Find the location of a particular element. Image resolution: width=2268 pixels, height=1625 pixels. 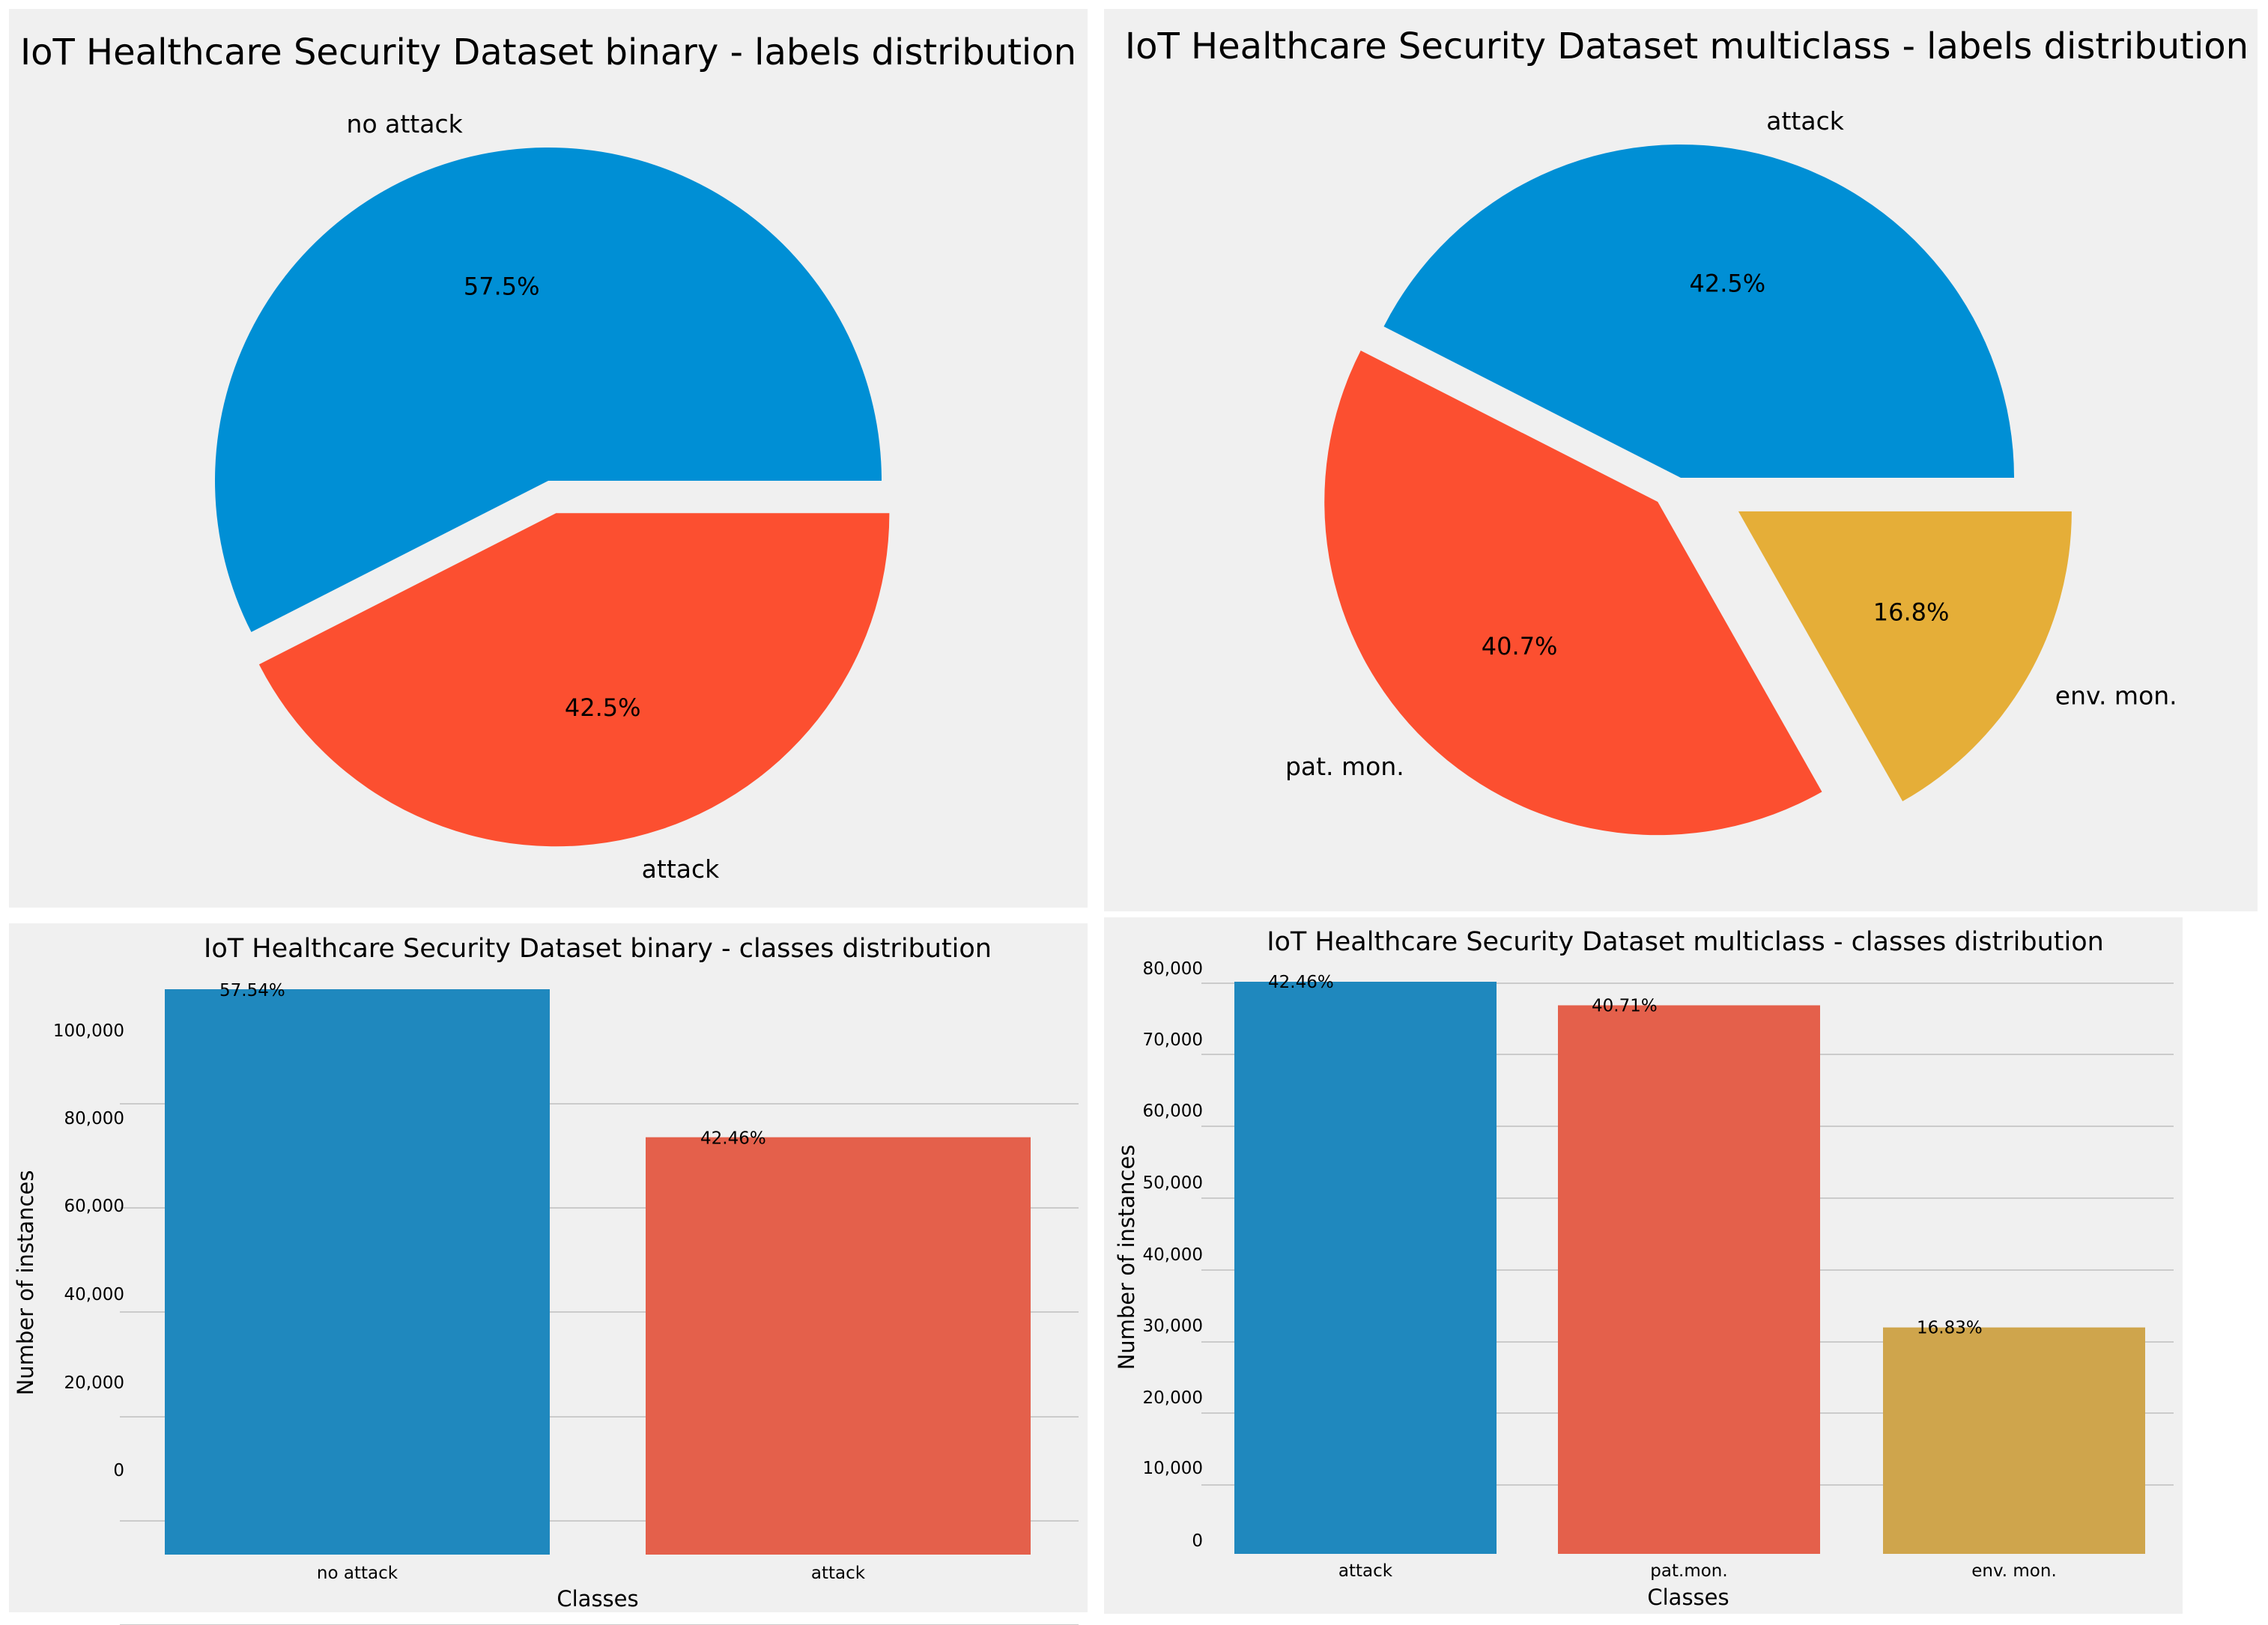

multiclass-bar-xtick-env-mon: env. mon. is located at coordinates (2014, 1571).